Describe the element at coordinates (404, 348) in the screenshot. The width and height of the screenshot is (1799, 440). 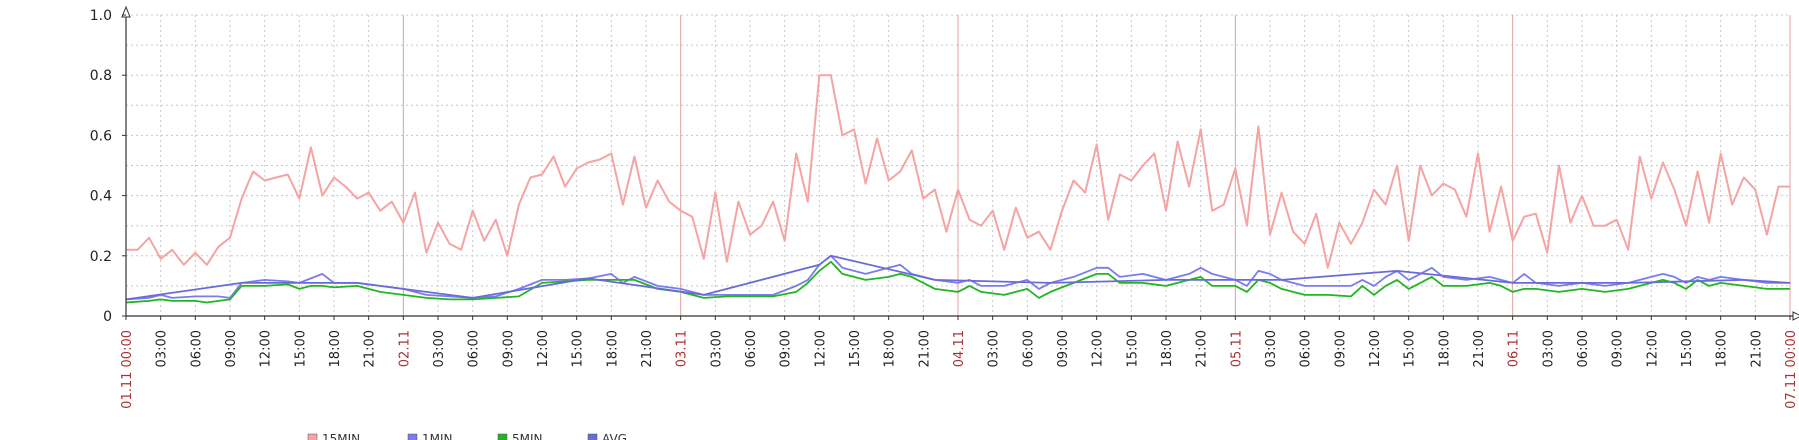
I see `x-tick-label: 02.11` at that location.